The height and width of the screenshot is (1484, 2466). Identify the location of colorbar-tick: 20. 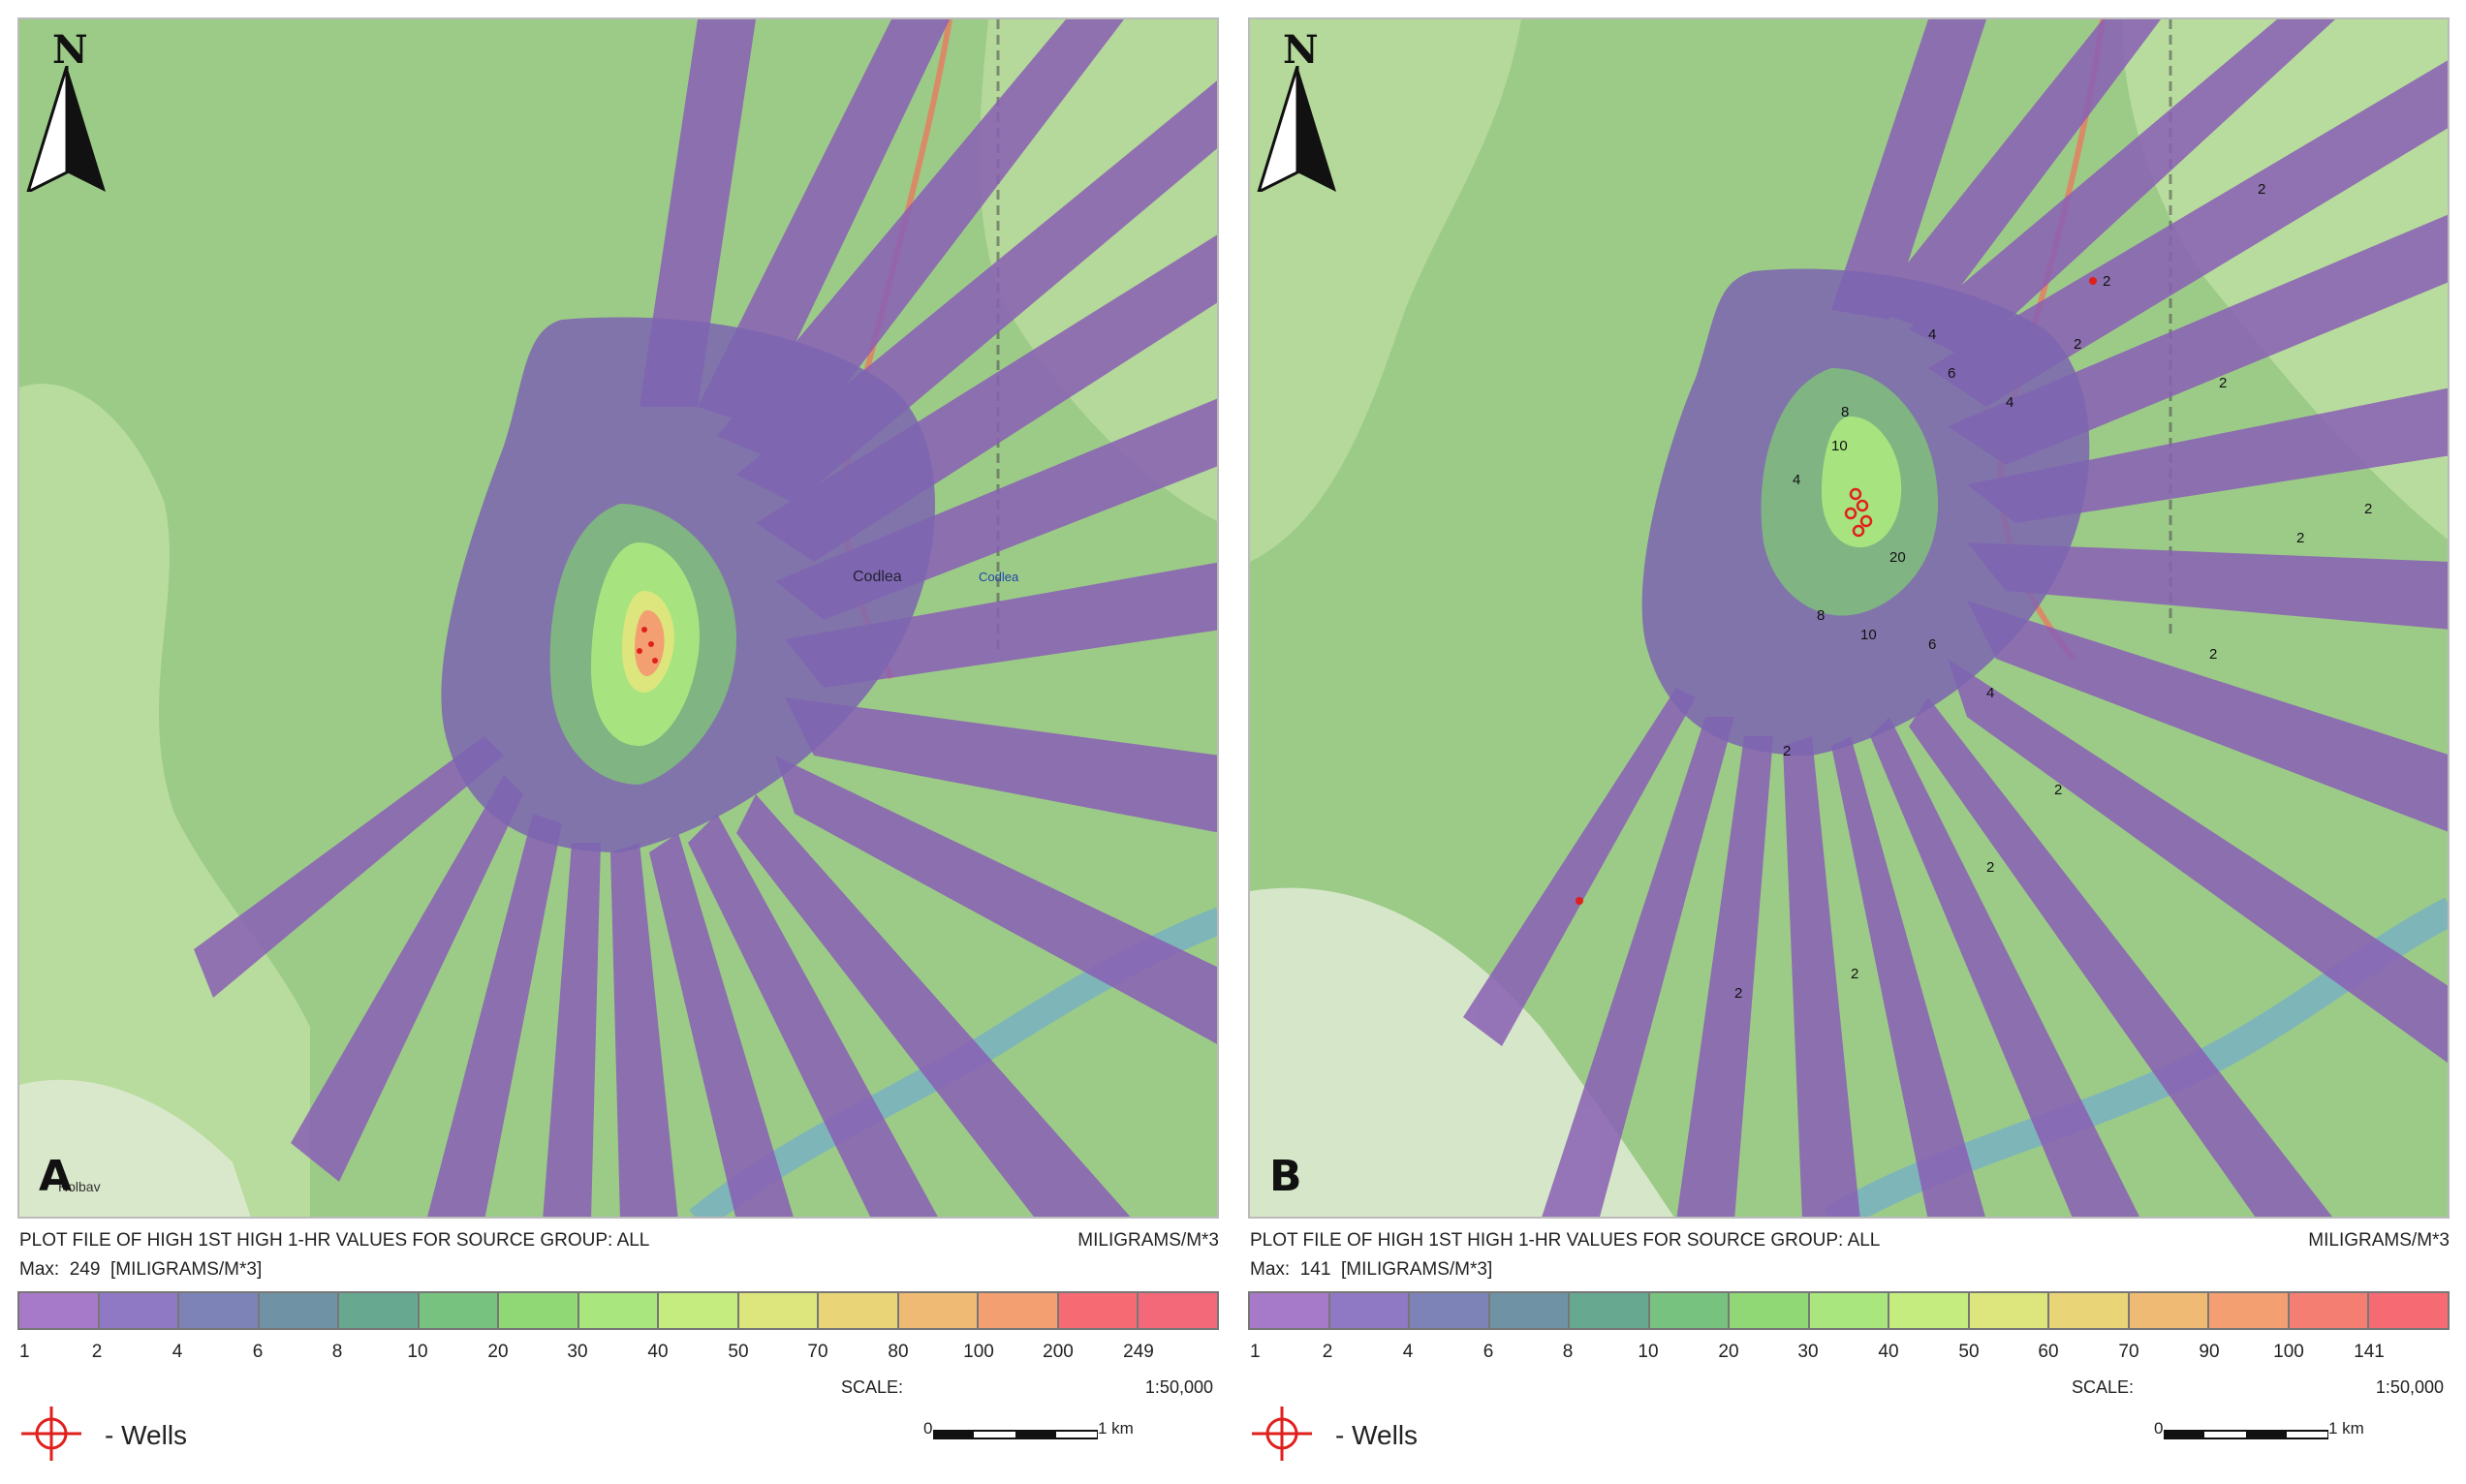
(498, 1352).